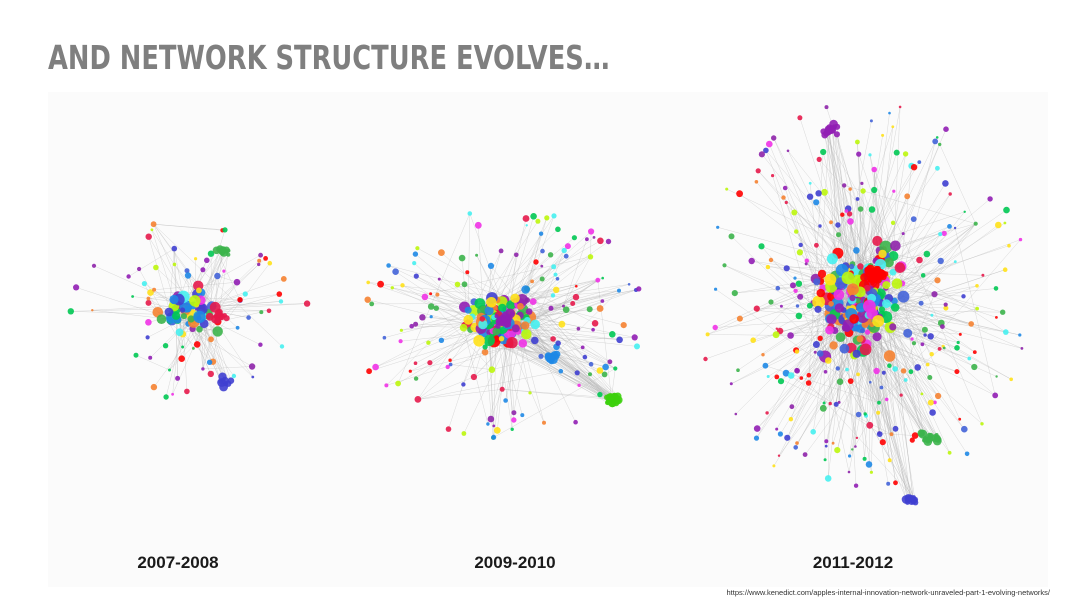  What do you see at coordinates (515, 562) in the screenshot?
I see `period-label-2009-2010: 2009-2010` at bounding box center [515, 562].